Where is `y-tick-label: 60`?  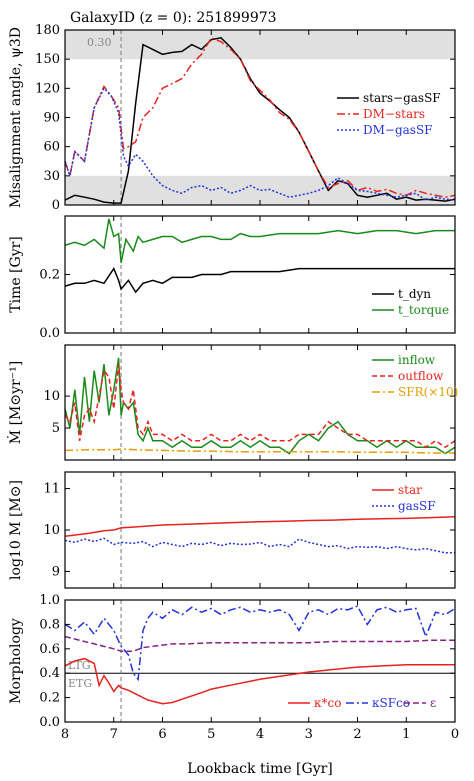 y-tick-label: 60 is located at coordinates (51, 147).